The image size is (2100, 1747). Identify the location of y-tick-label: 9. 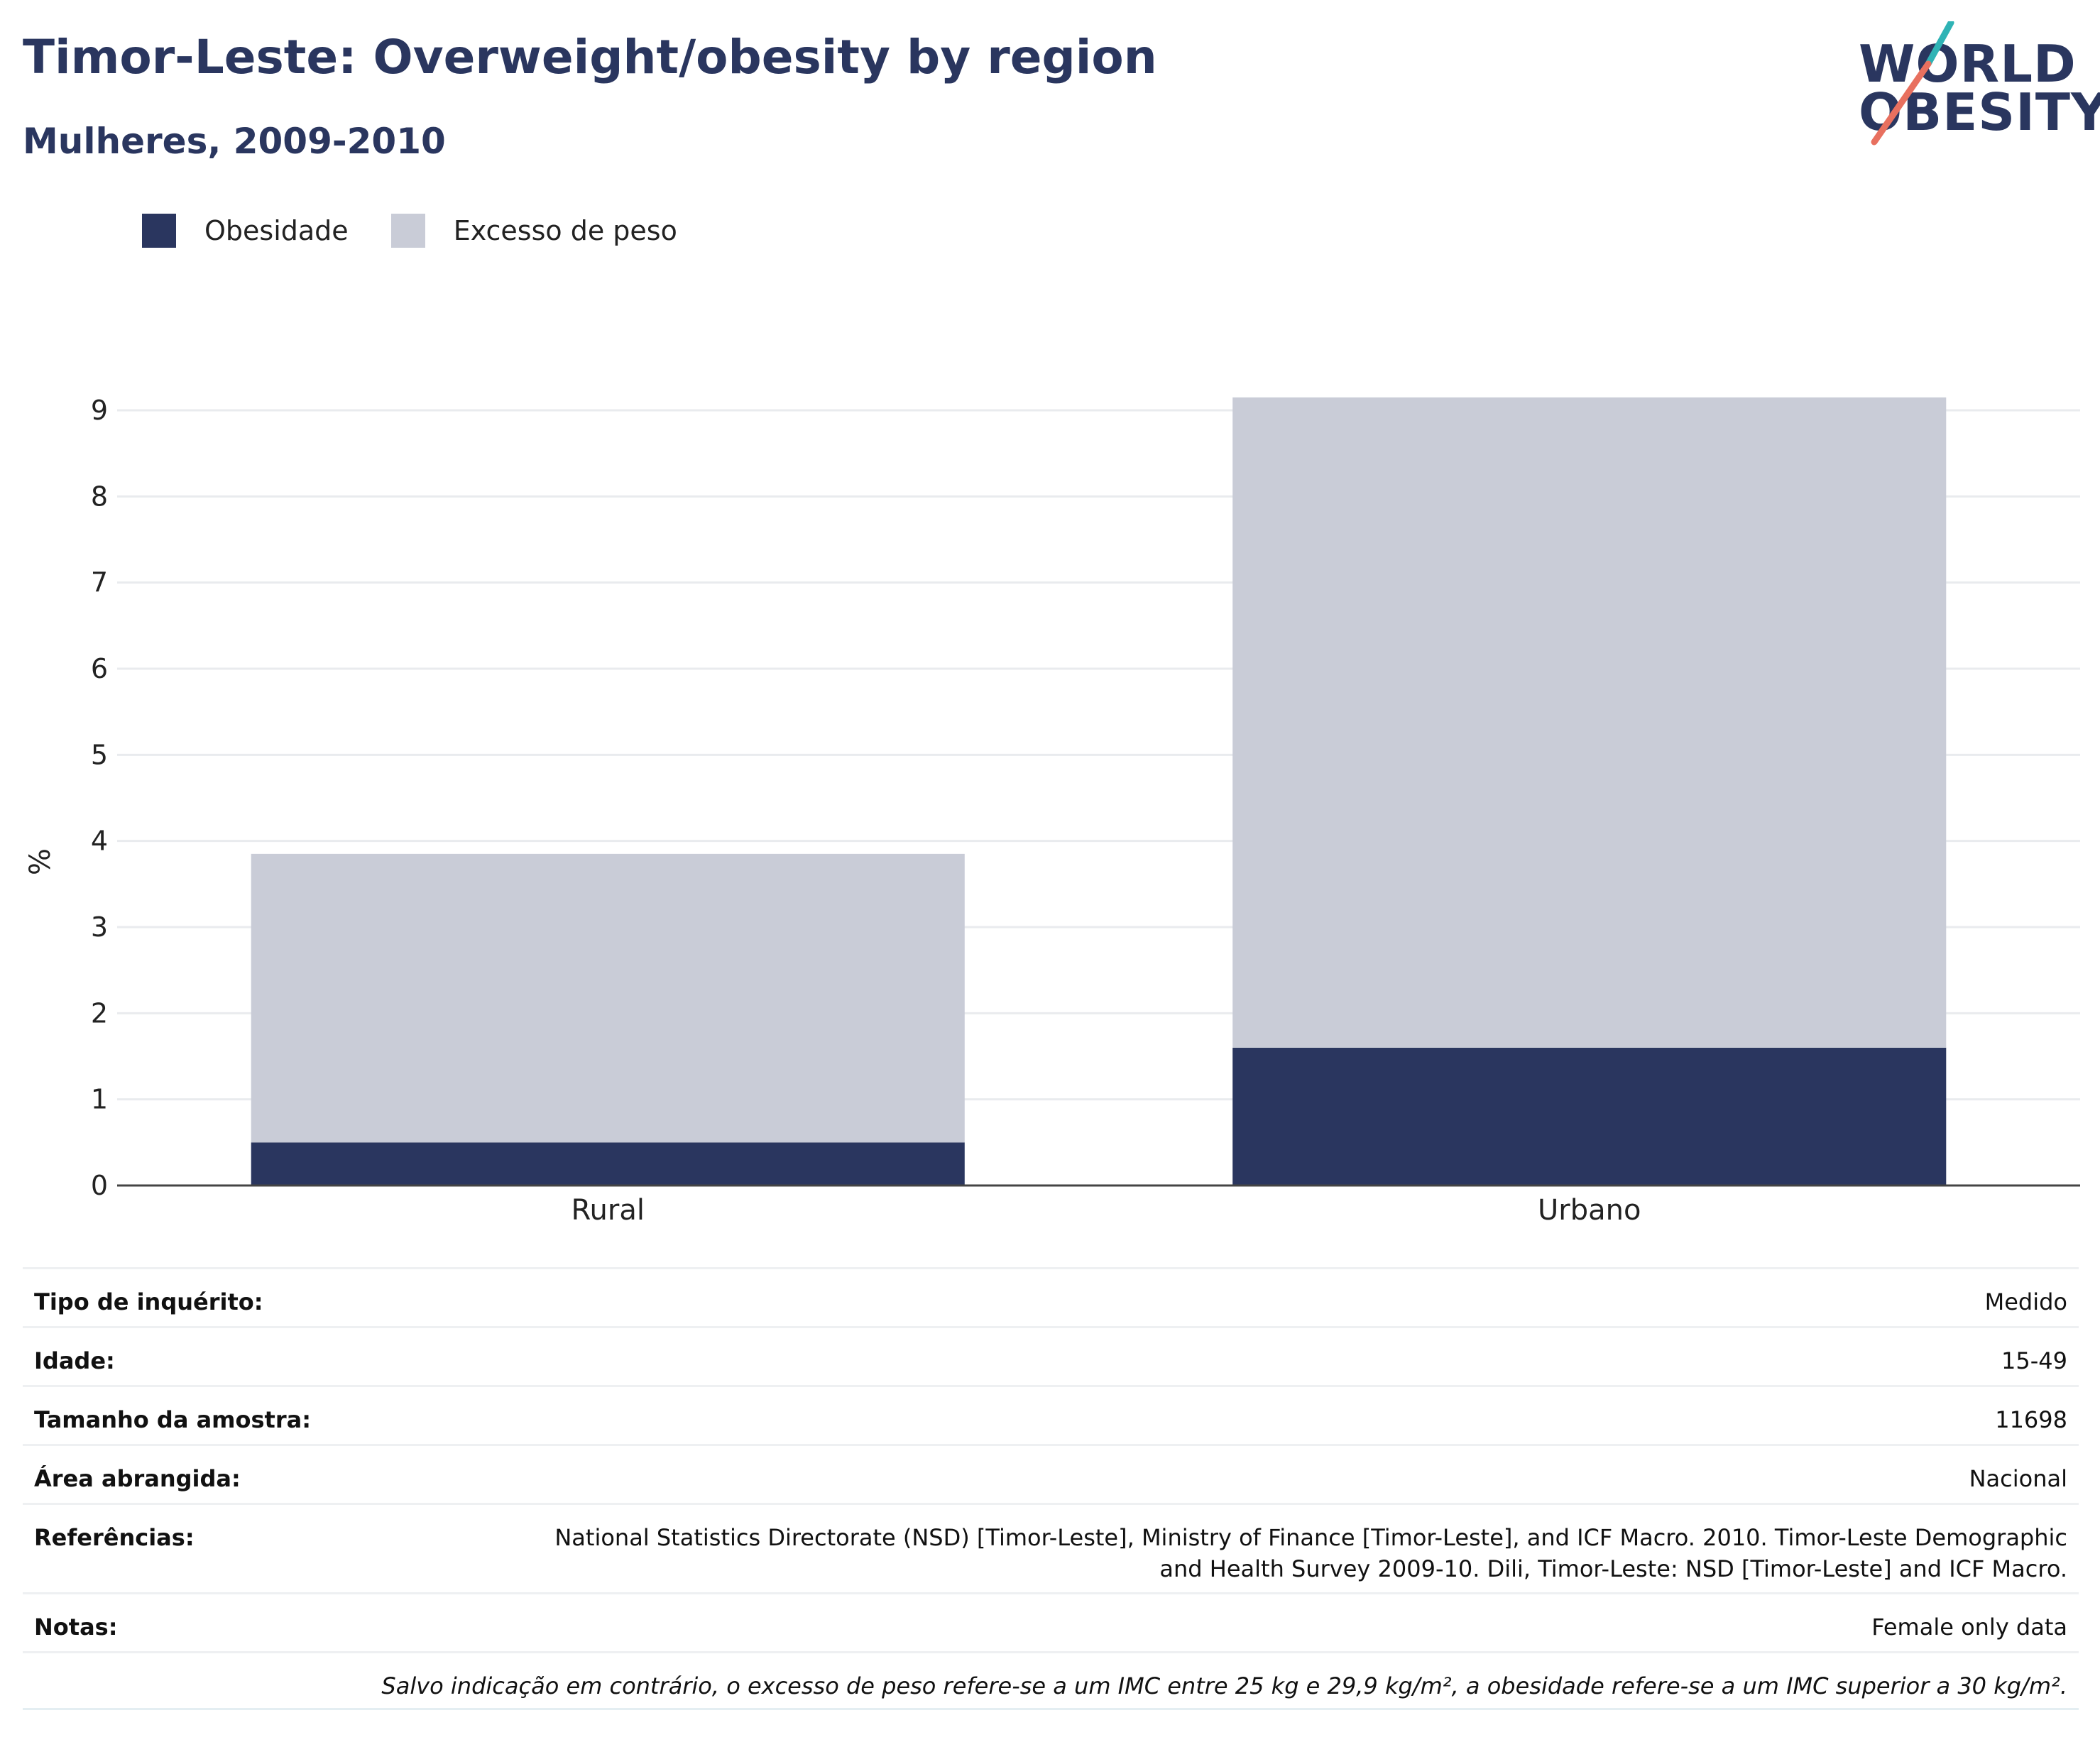
(99, 410).